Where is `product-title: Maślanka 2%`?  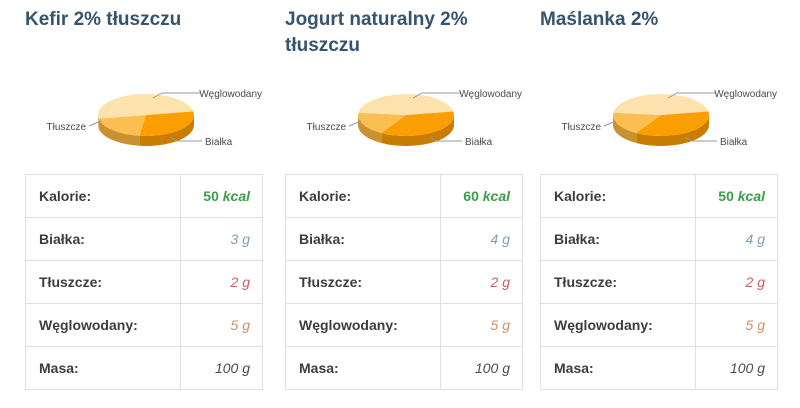 product-title: Maślanka 2% is located at coordinates (599, 19).